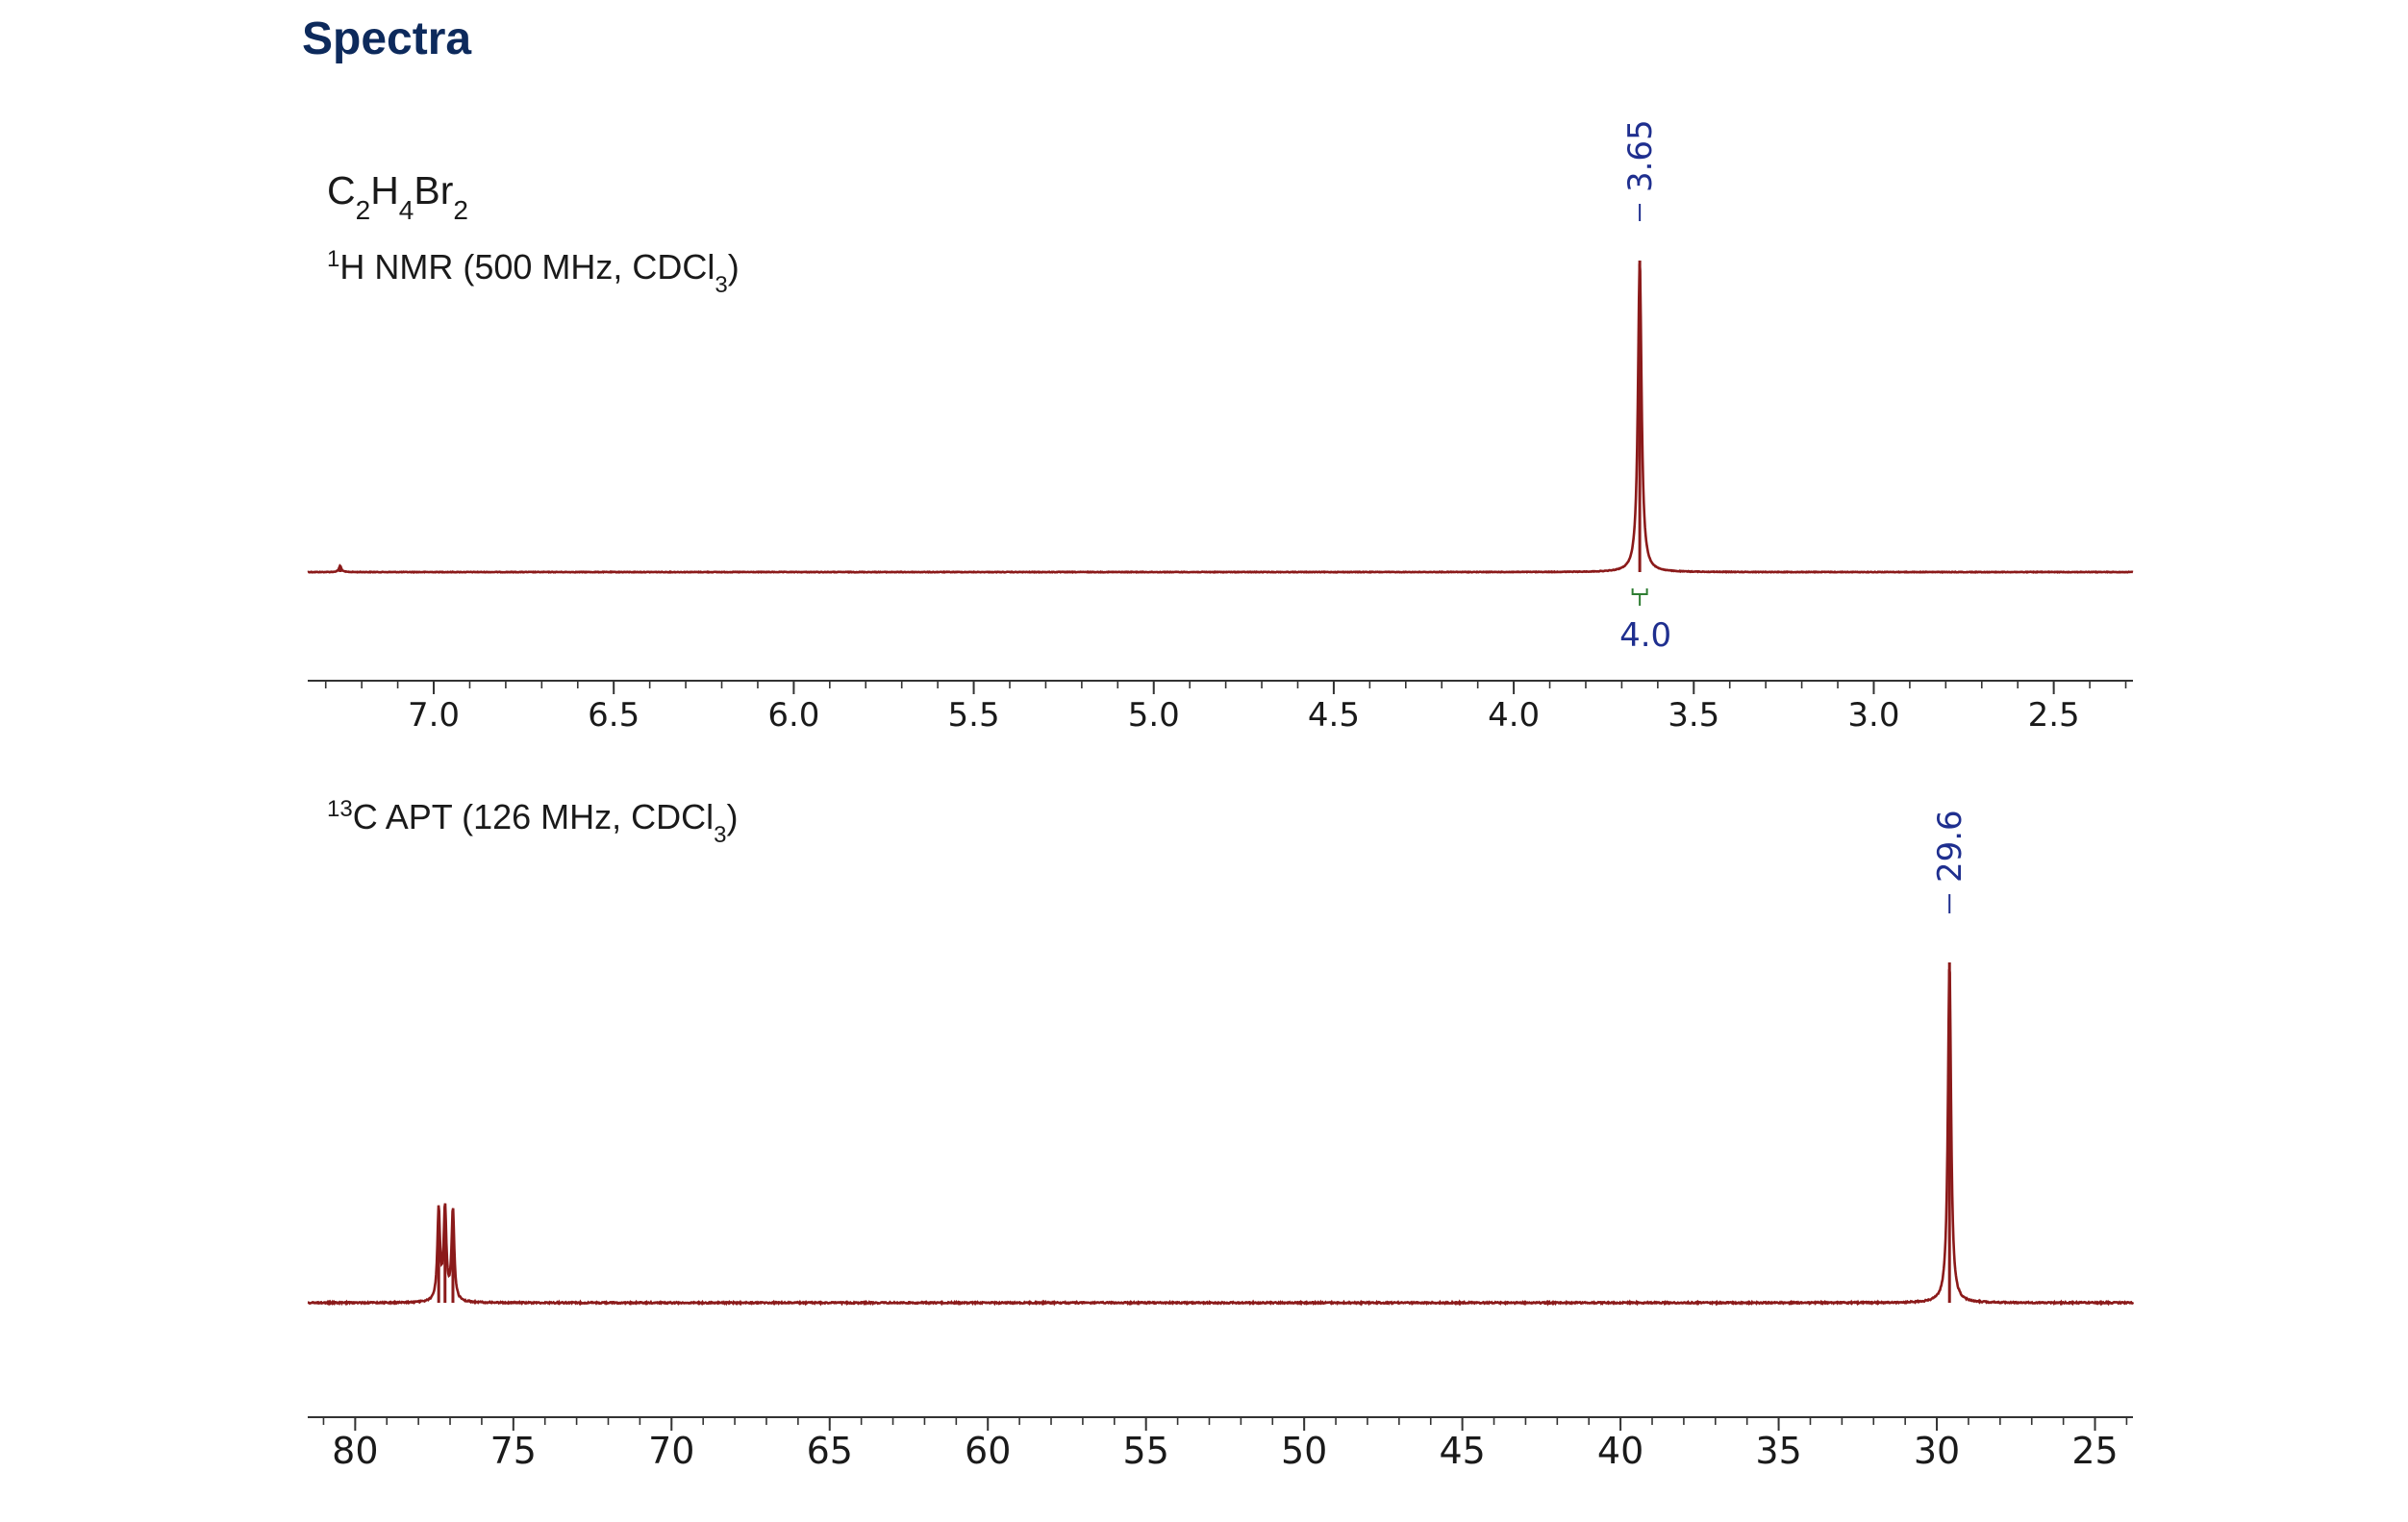 Image resolution: width=2408 pixels, height=1522 pixels. Describe the element at coordinates (533, 816) in the screenshot. I see `c-apt-text: C APT (126 MHz, CDCl` at that location.